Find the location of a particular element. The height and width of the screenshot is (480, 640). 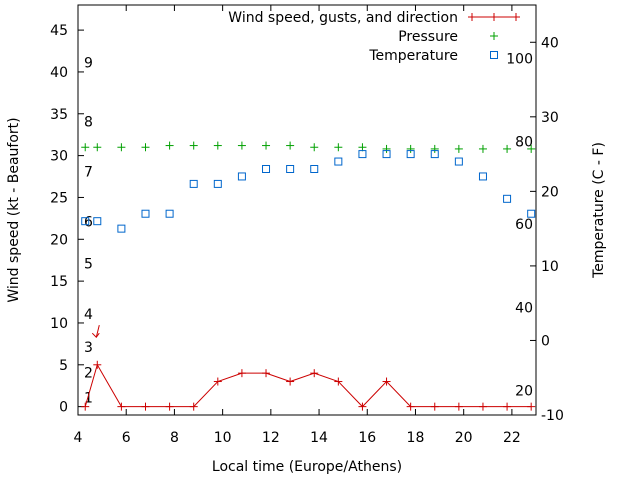

legend-label: Temperature is located at coordinates (413, 56).